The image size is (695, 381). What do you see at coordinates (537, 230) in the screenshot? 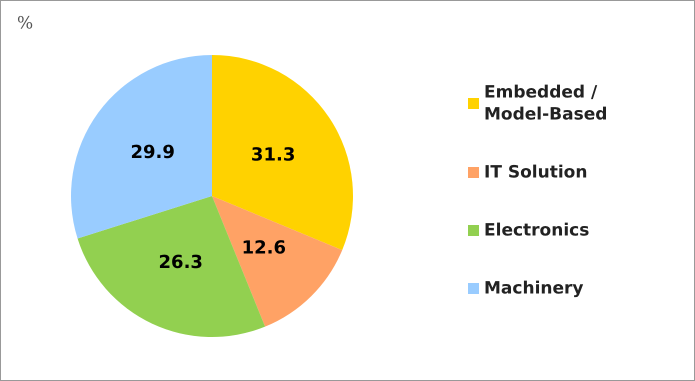
I see `legend-label: Electronics` at bounding box center [537, 230].